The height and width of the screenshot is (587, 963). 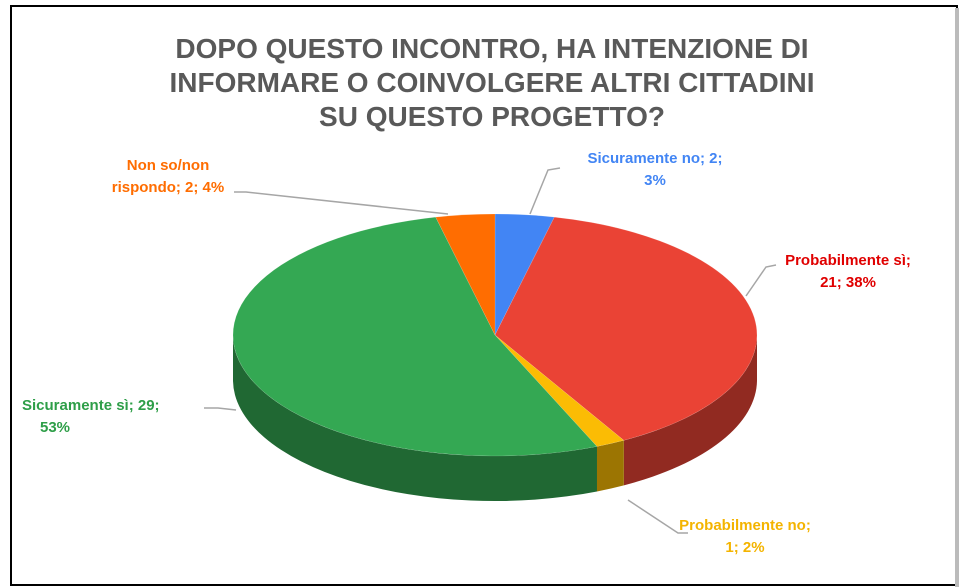 I want to click on chart-title: INFORMARE O COINVOLGERE ALTRI CITTADINI, so click(x=491, y=82).